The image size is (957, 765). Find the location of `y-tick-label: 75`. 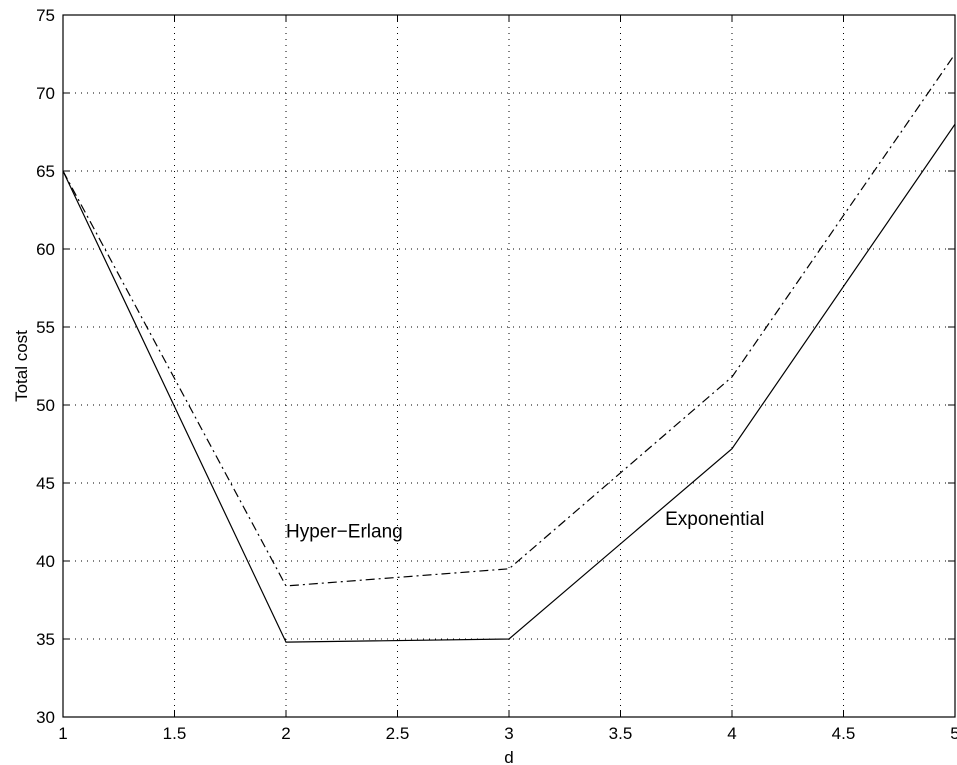

y-tick-label: 75 is located at coordinates (45, 15).